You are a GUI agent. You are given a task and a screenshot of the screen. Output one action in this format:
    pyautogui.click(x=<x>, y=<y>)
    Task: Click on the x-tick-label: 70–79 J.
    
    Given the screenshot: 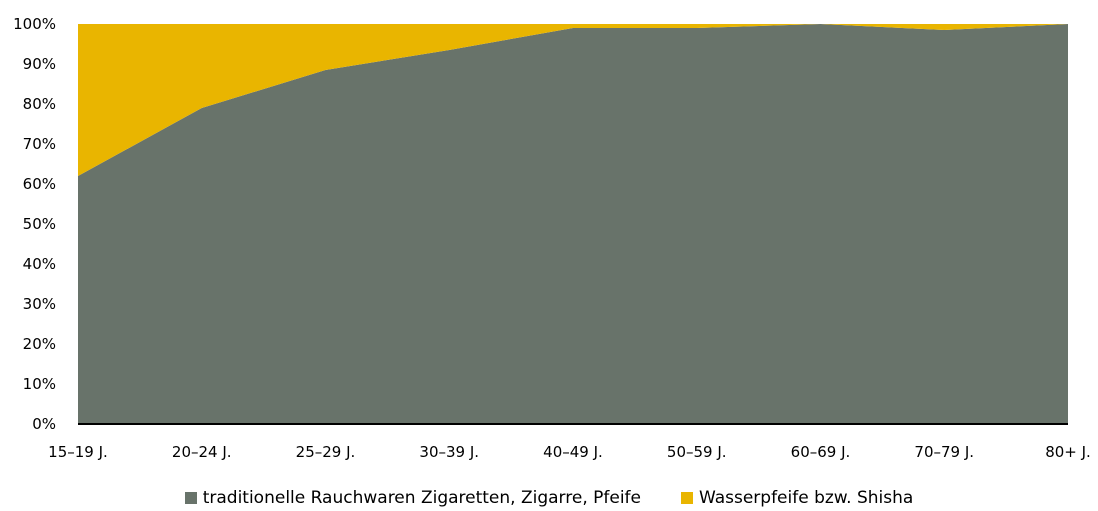 What is the action you would take?
    pyautogui.click(x=944, y=452)
    